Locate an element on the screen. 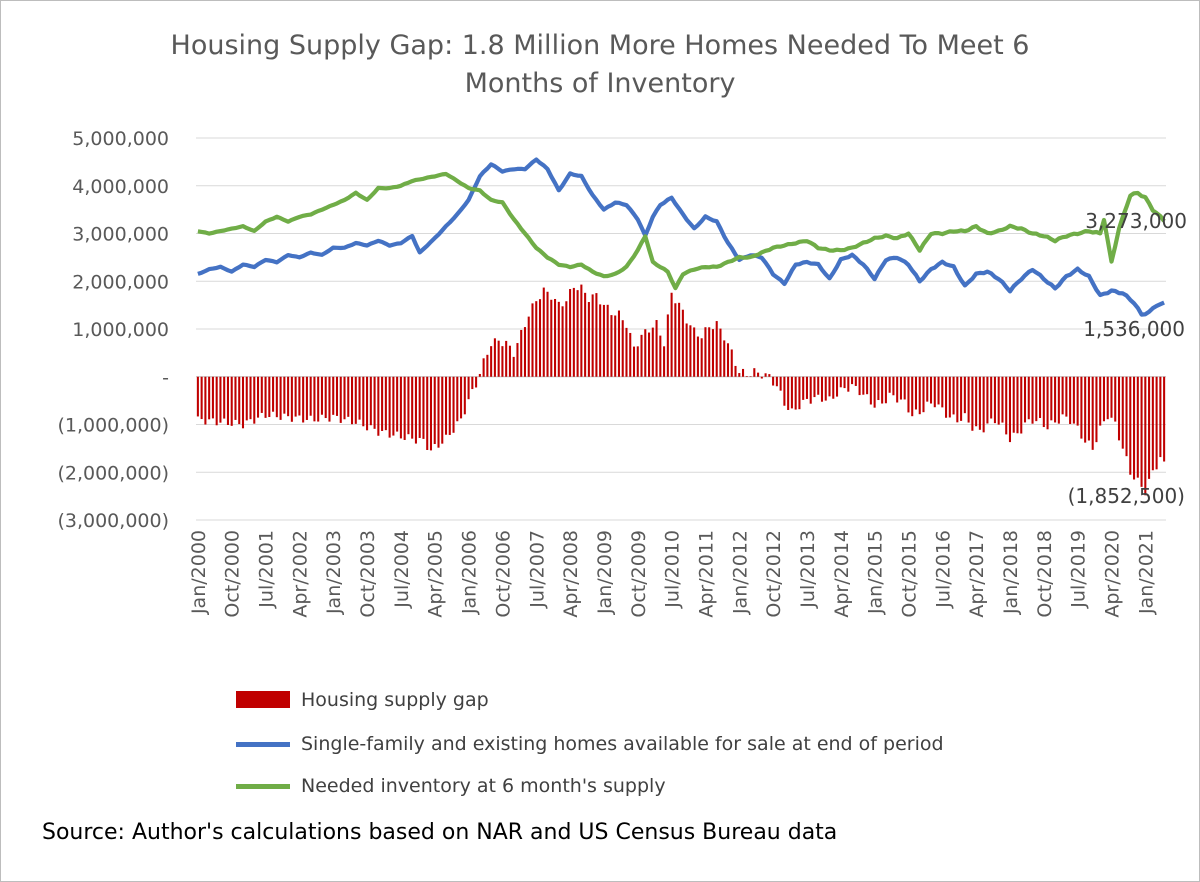  x-tick-label: Oct/2009 is located at coordinates (639, 574).